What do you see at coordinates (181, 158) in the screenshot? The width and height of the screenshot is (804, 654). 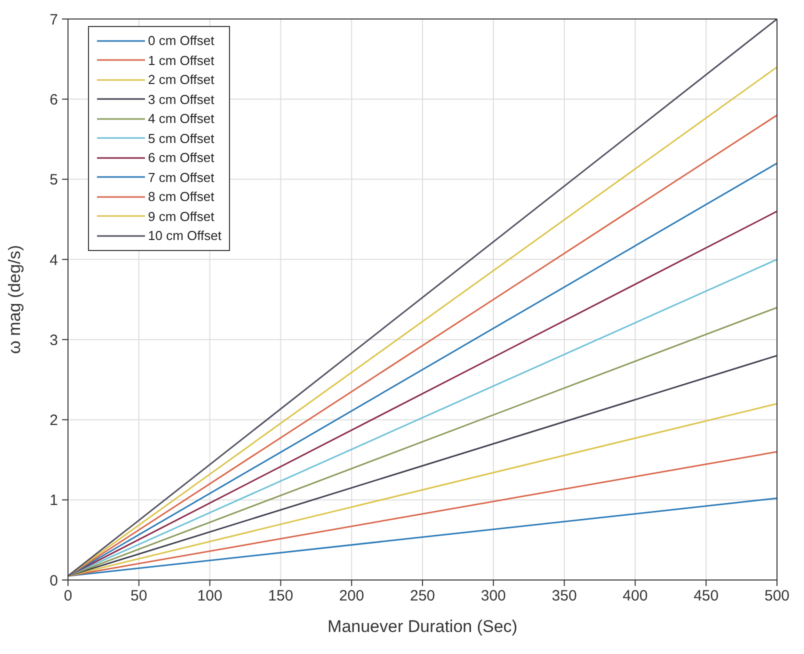 I see `legend-label: 6 cm Offset` at bounding box center [181, 158].